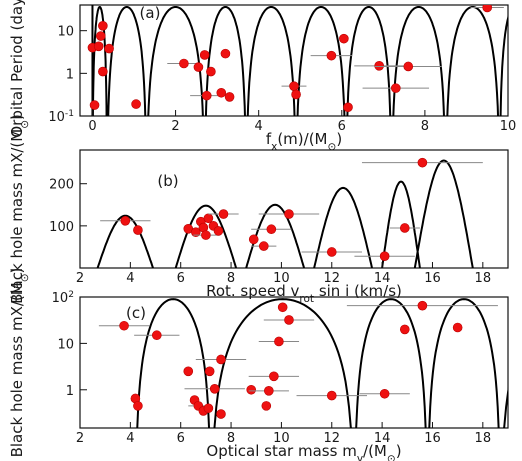 The width and height of the screenshot is (522, 461). What do you see at coordinates (150, 13) in the screenshot?
I see `panel-label: (a)` at bounding box center [150, 13].